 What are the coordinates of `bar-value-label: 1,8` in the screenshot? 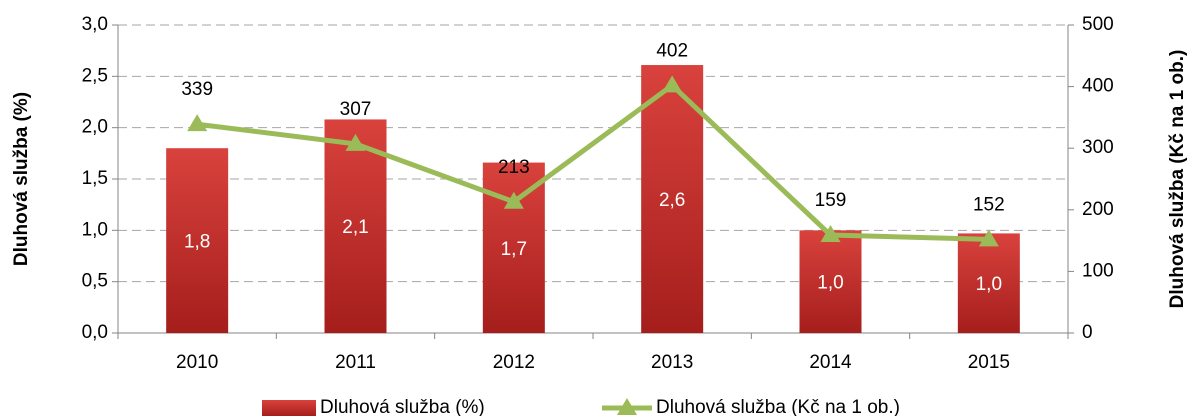 It's located at (197, 242).